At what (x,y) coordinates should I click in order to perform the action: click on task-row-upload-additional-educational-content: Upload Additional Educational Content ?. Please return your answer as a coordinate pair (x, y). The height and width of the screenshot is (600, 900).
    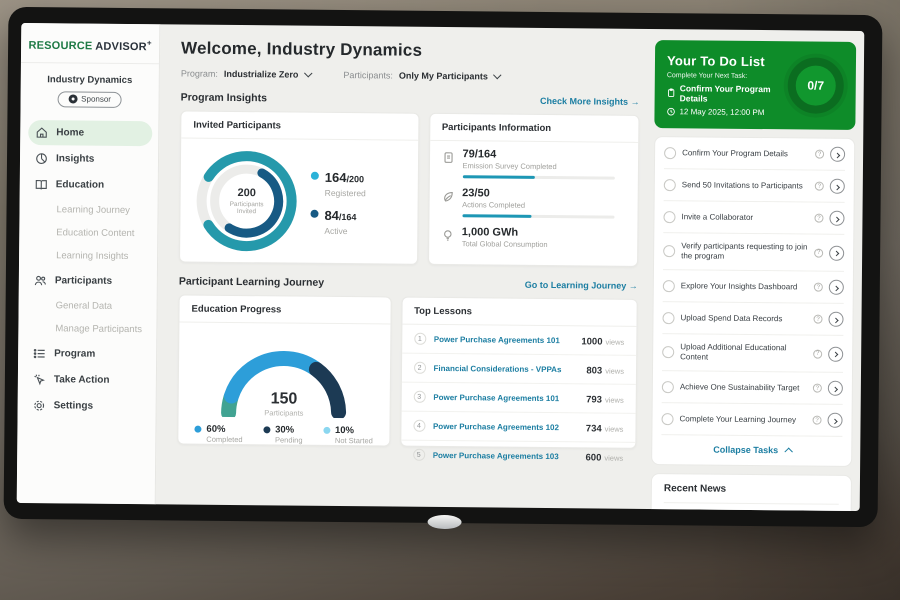
    Looking at the image, I should click on (753, 353).